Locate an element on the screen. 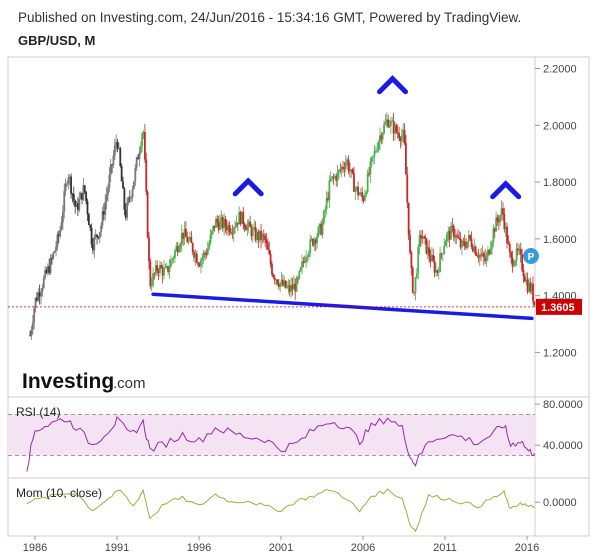 This screenshot has width=597, height=558. x-tick-label: 1991 is located at coordinates (117, 548).